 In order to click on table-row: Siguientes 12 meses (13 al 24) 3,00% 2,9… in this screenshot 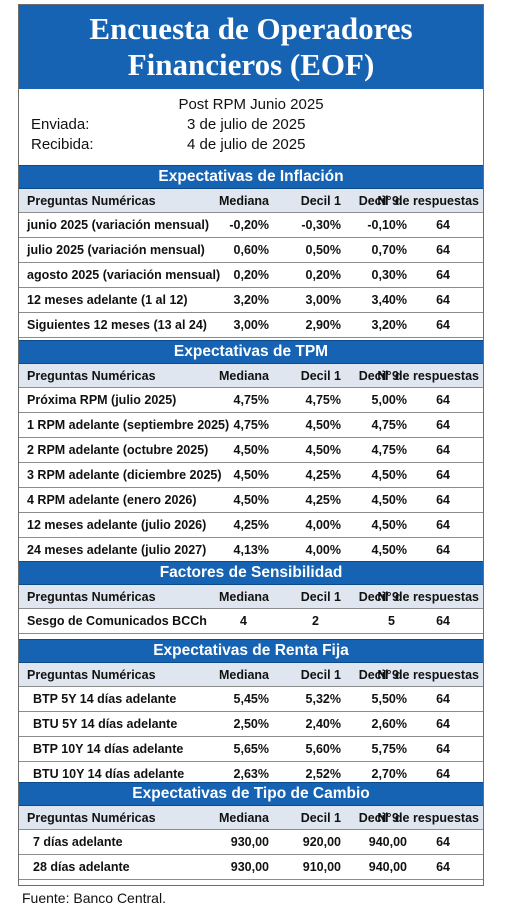, I will do `click(251, 325)`.